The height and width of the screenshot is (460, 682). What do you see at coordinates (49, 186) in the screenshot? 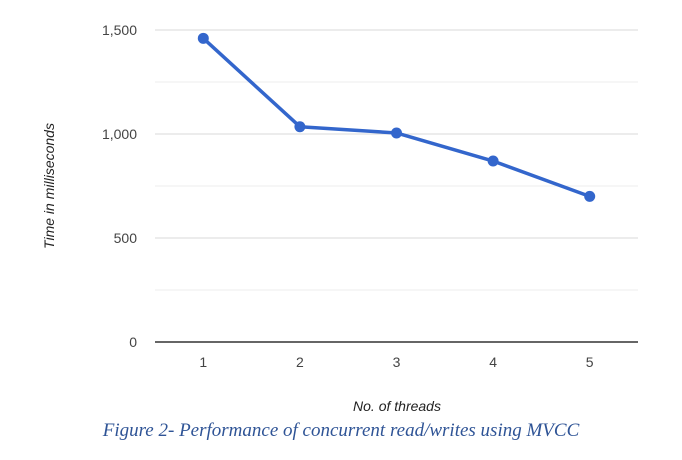
I see `y-axis-title: Time in milliseconds` at bounding box center [49, 186].